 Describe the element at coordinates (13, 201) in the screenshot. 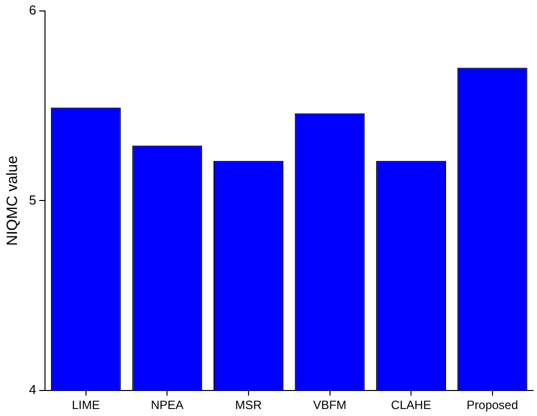

I see `y-axis-title: NIQMC value` at that location.